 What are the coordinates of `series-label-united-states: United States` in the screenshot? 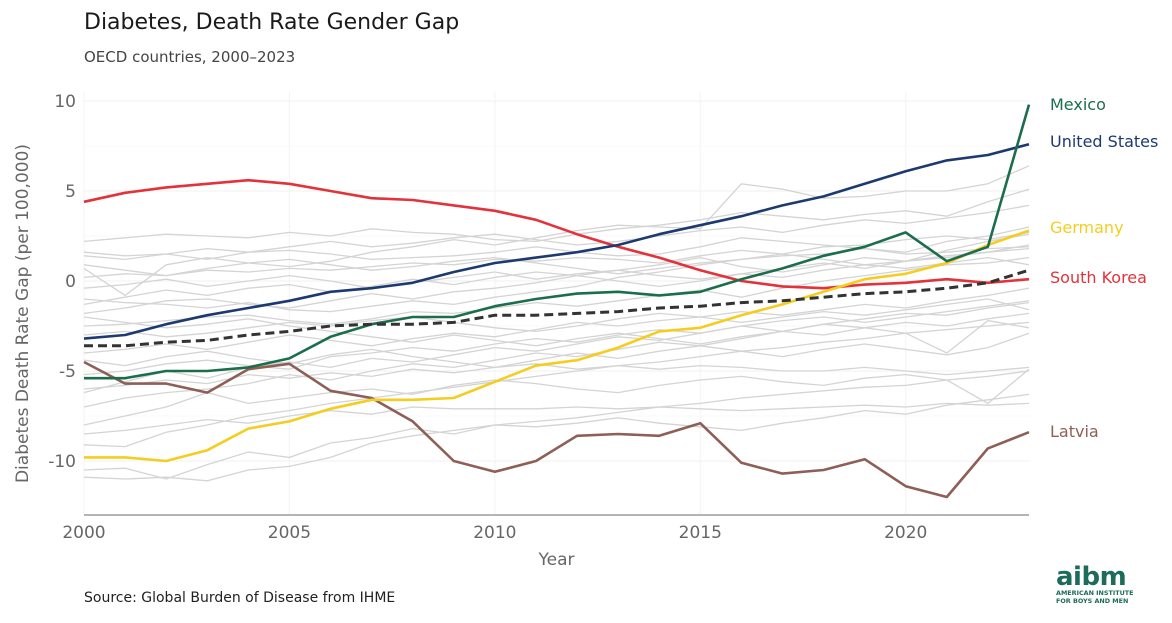 It's located at (1104, 141).